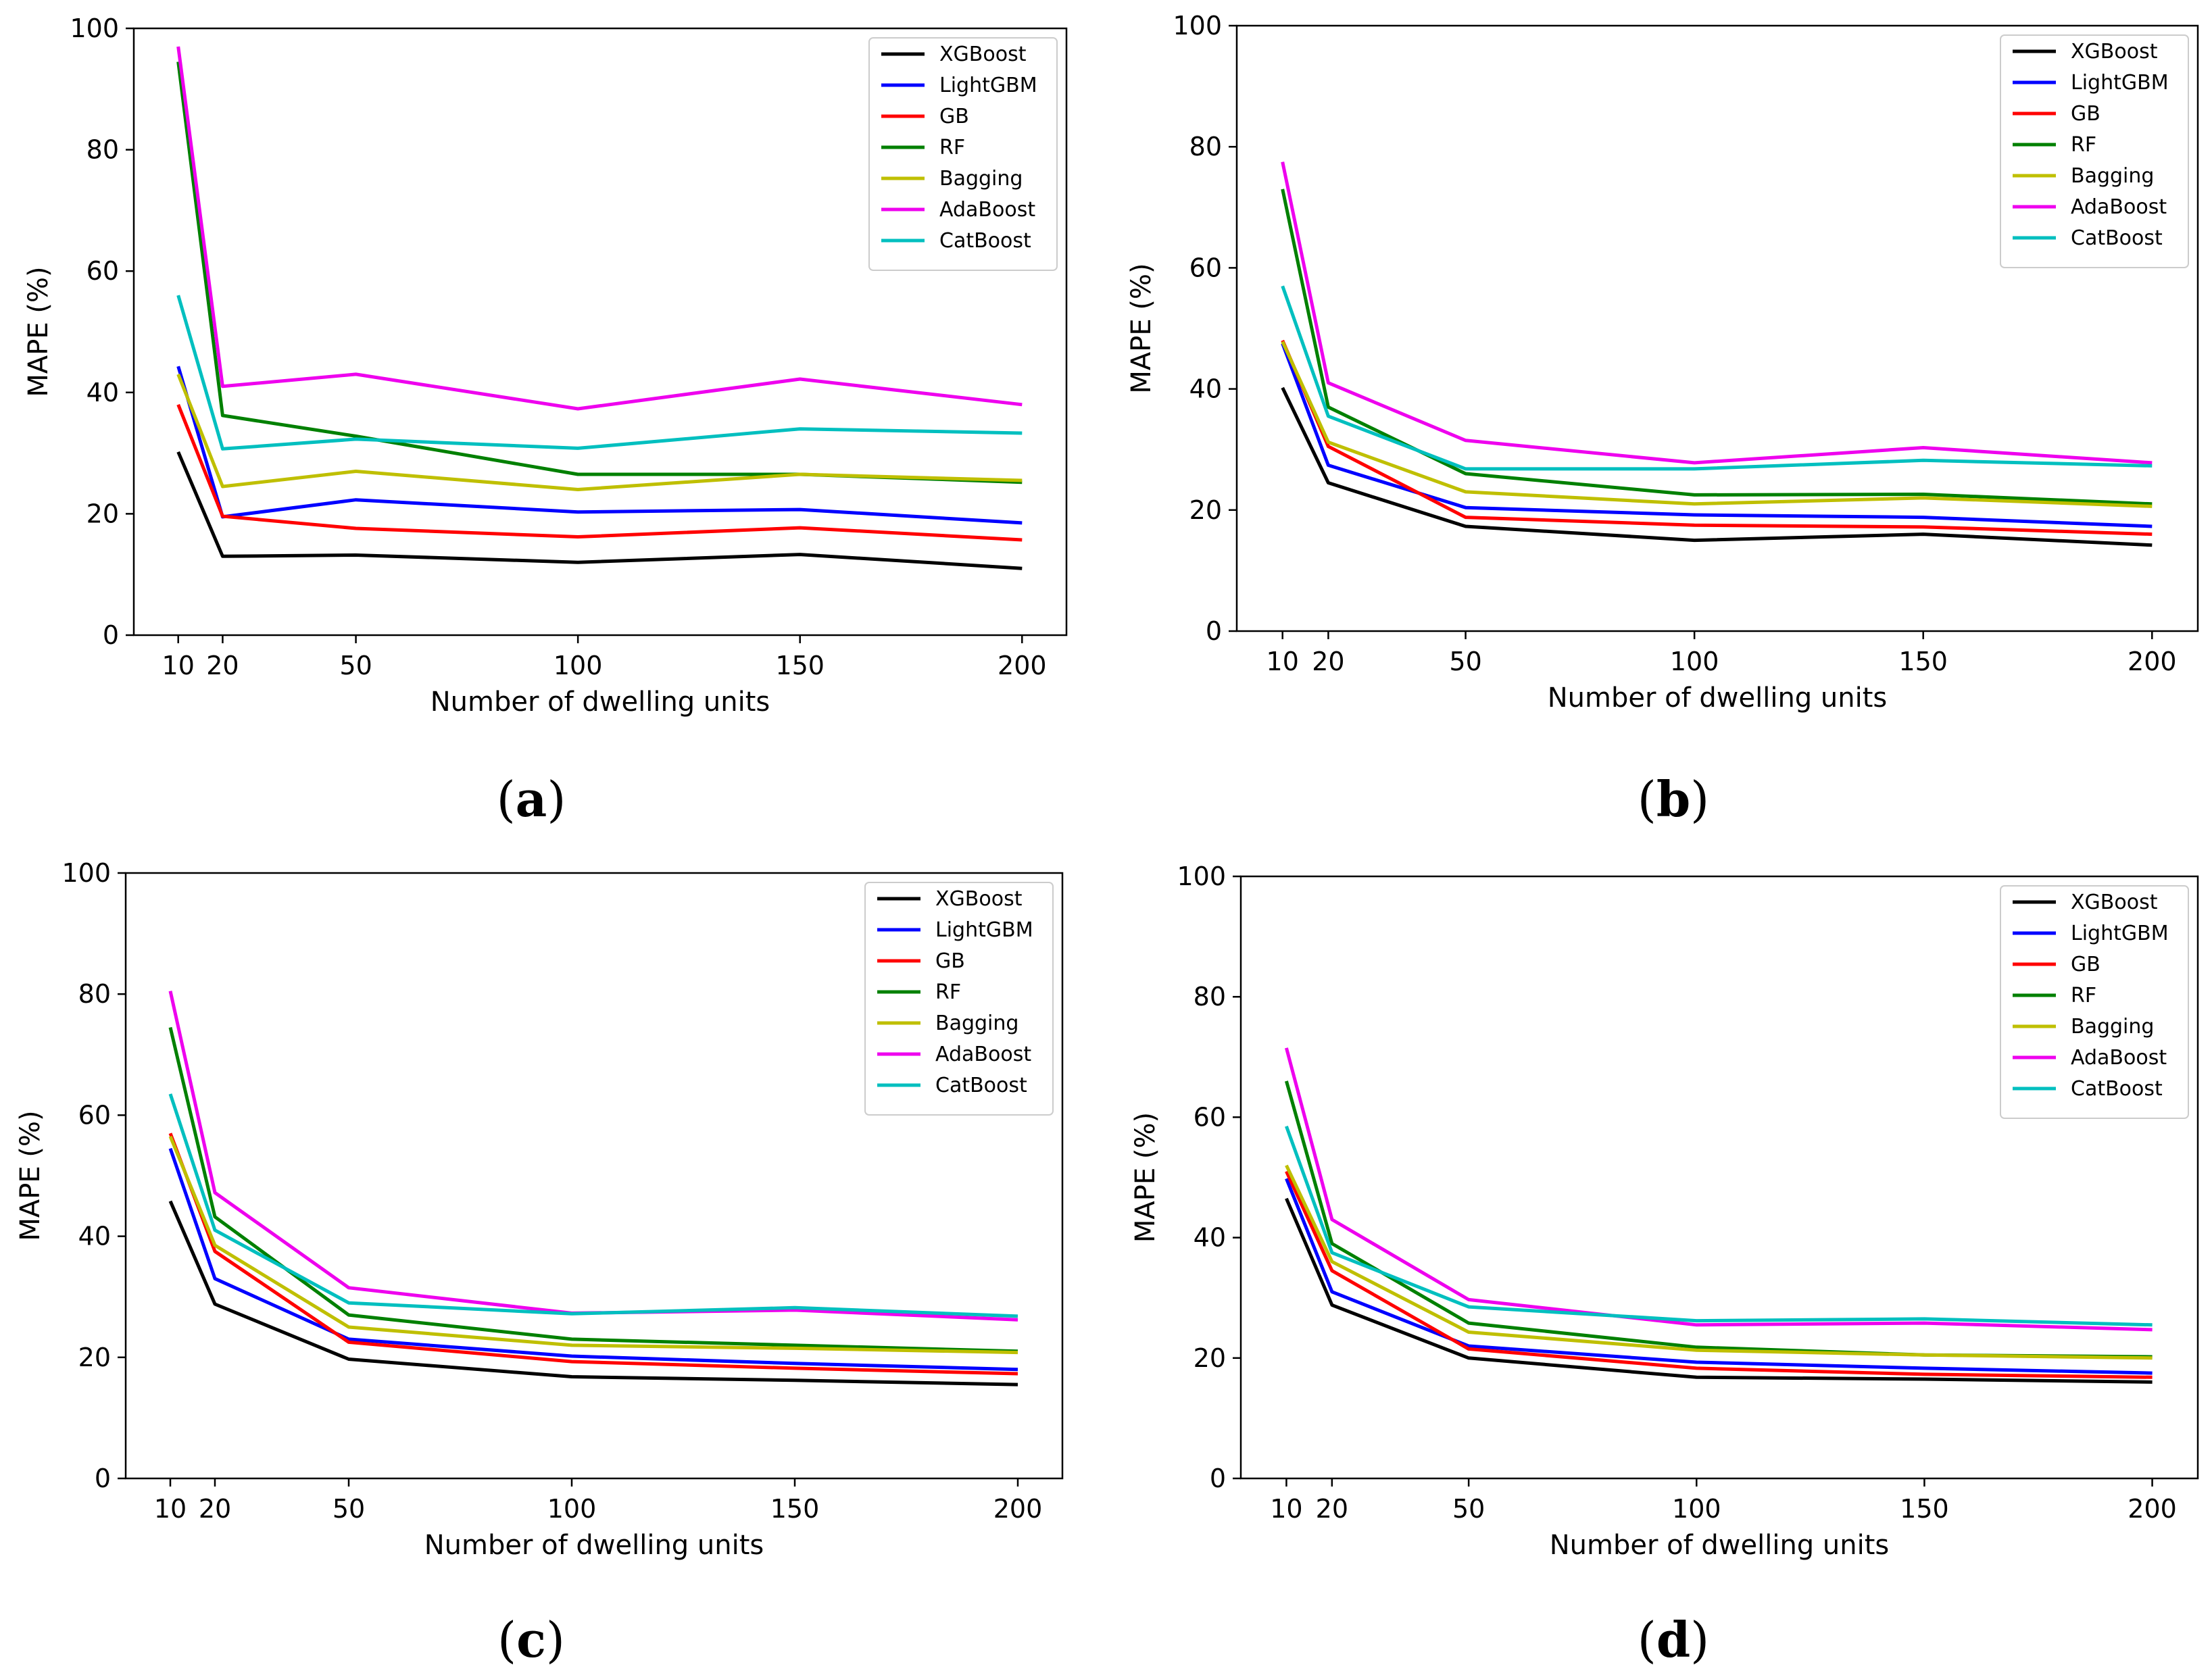 The width and height of the screenshot is (2212, 1671). Describe the element at coordinates (1673, 799) in the screenshot. I see `caption-letter: b` at that location.